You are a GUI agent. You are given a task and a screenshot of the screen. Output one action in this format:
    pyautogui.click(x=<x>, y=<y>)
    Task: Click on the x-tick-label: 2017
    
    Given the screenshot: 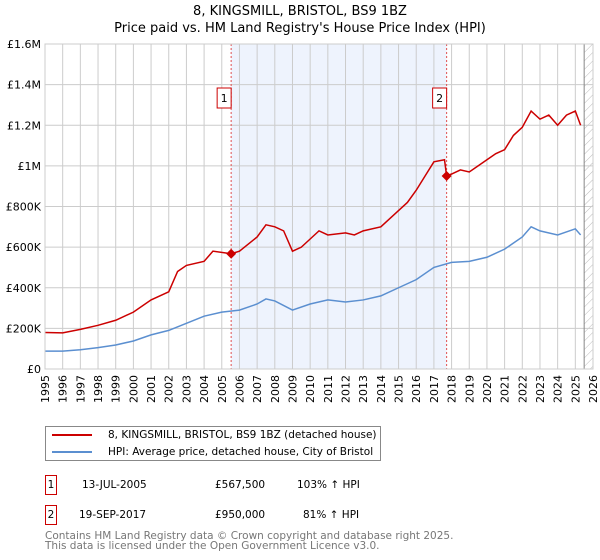 What is the action you would take?
    pyautogui.click(x=434, y=389)
    